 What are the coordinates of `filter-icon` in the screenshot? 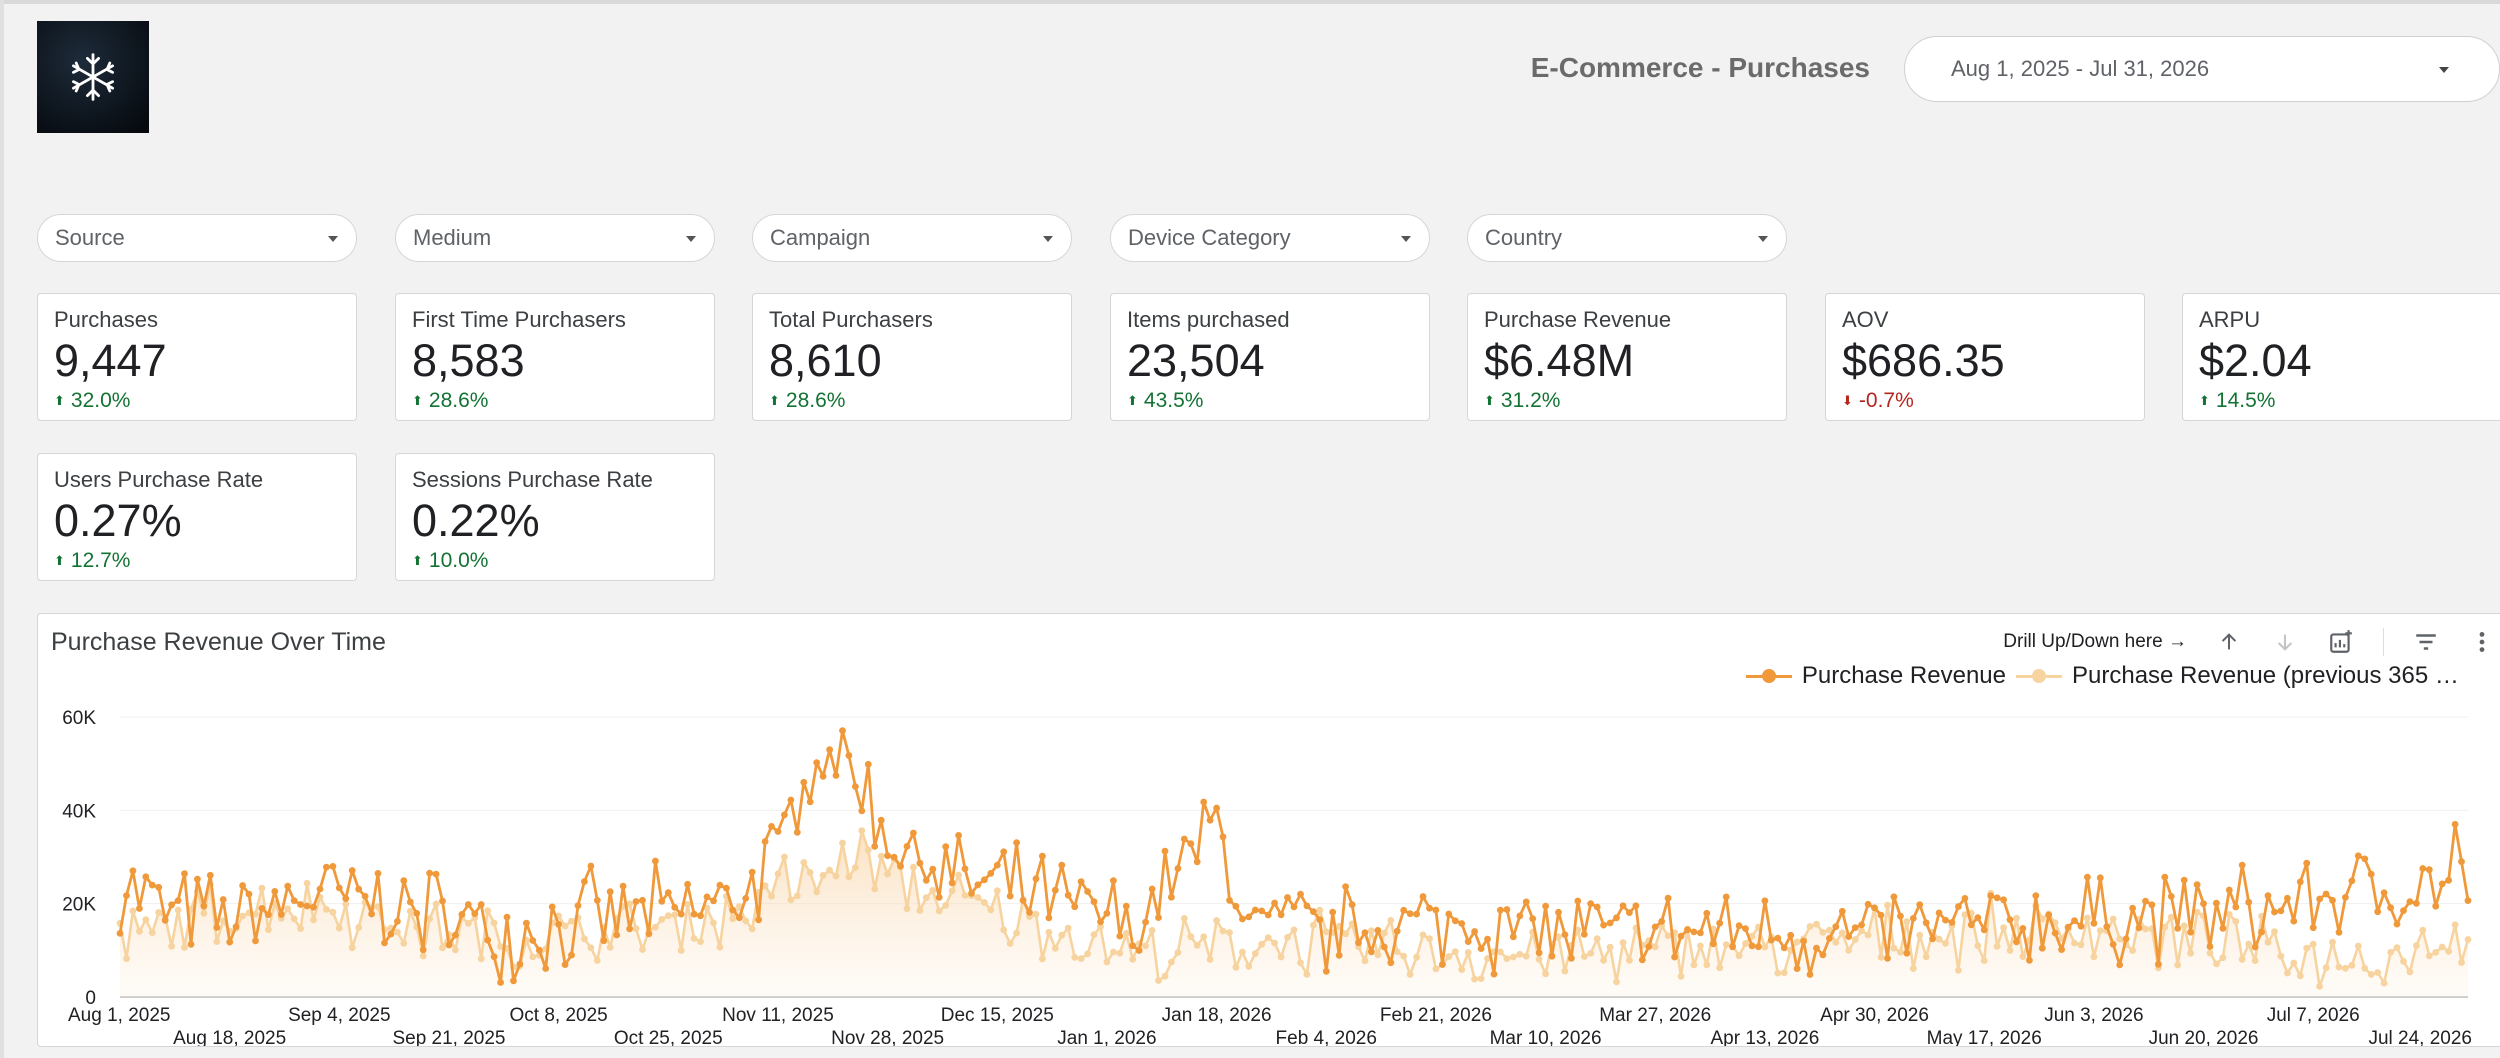 It's located at (2426, 642).